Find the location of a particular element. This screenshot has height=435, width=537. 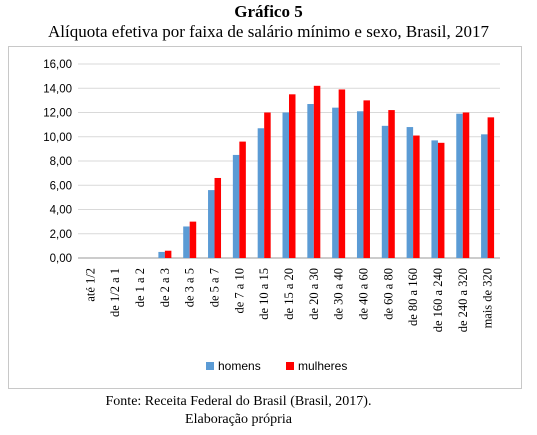

legend-swatch-mulheres is located at coordinates (290, 366).